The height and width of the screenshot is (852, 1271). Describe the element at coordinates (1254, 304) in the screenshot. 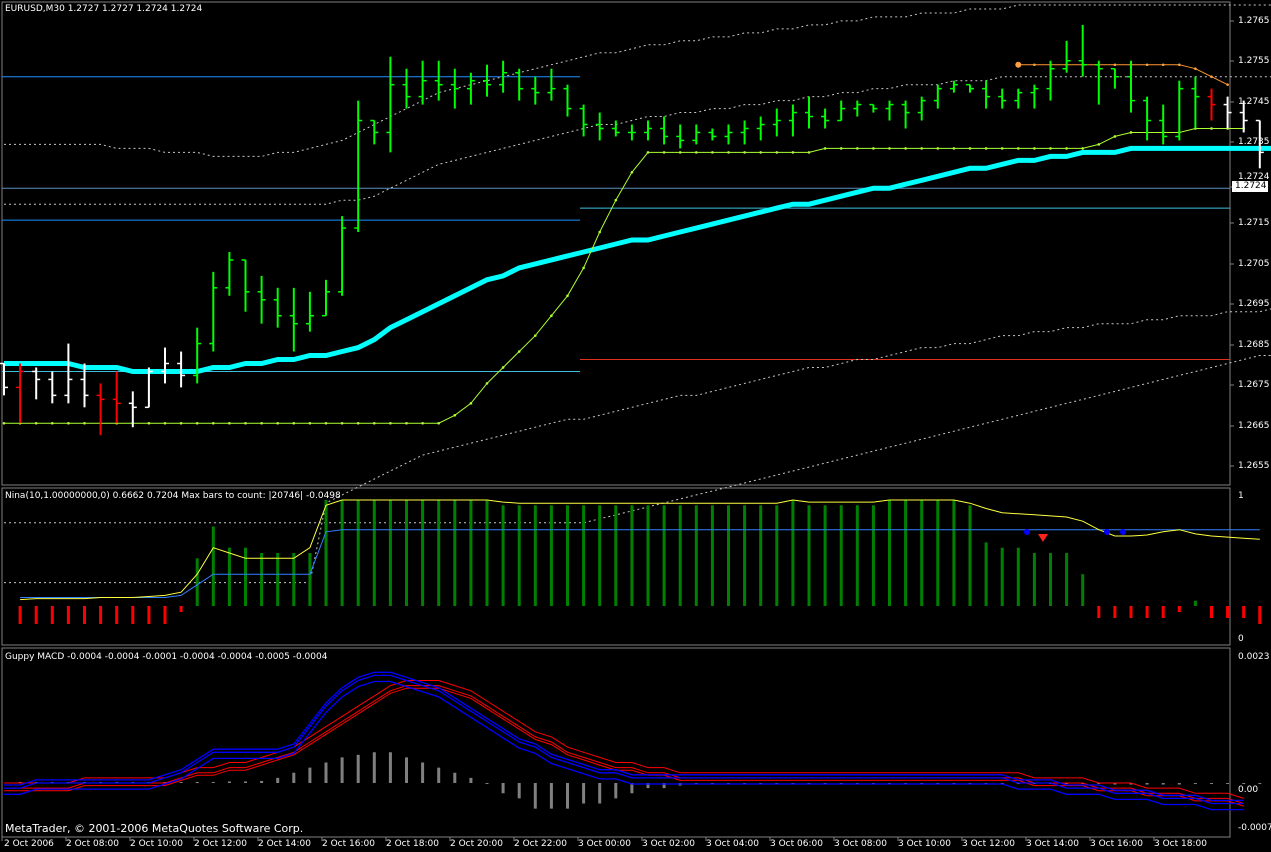

I see `price-label: 1.2695` at that location.